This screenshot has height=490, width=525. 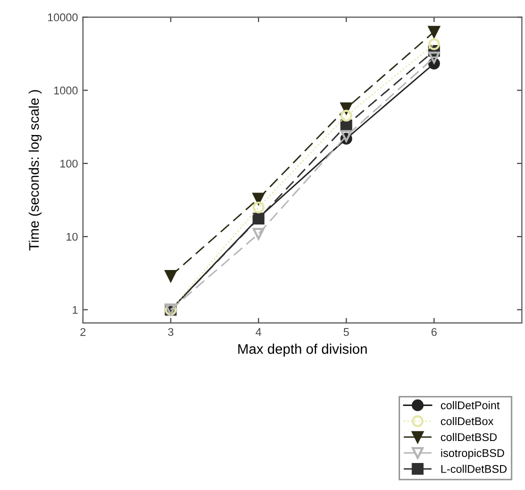 I want to click on y-tick-label: 10, so click(x=72, y=236).